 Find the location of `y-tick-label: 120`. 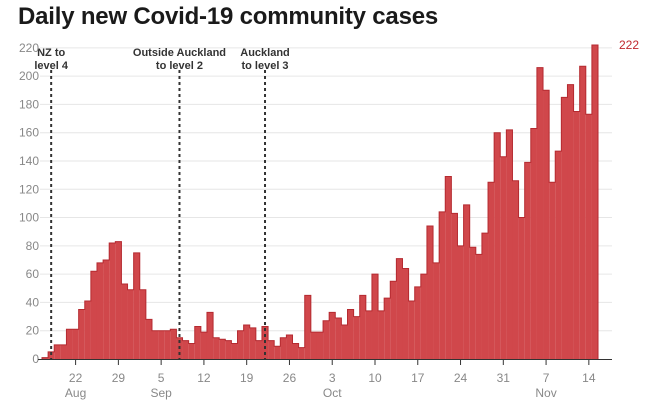

y-tick-label: 120 is located at coordinates (29, 189).